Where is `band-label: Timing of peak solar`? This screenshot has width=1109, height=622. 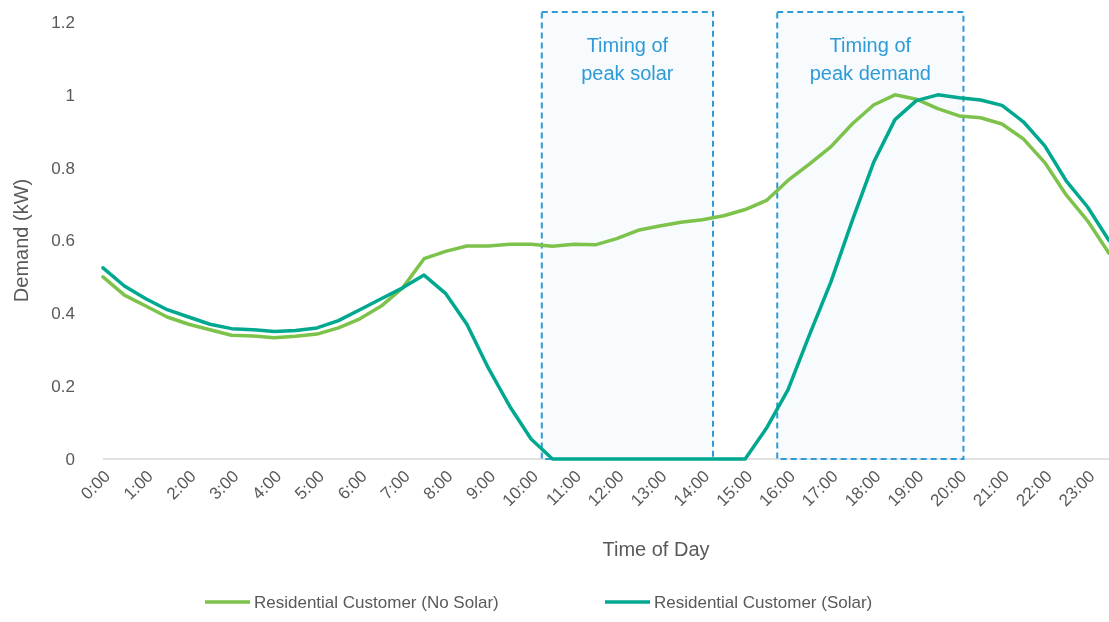 band-label: Timing of peak solar is located at coordinates (627, 59).